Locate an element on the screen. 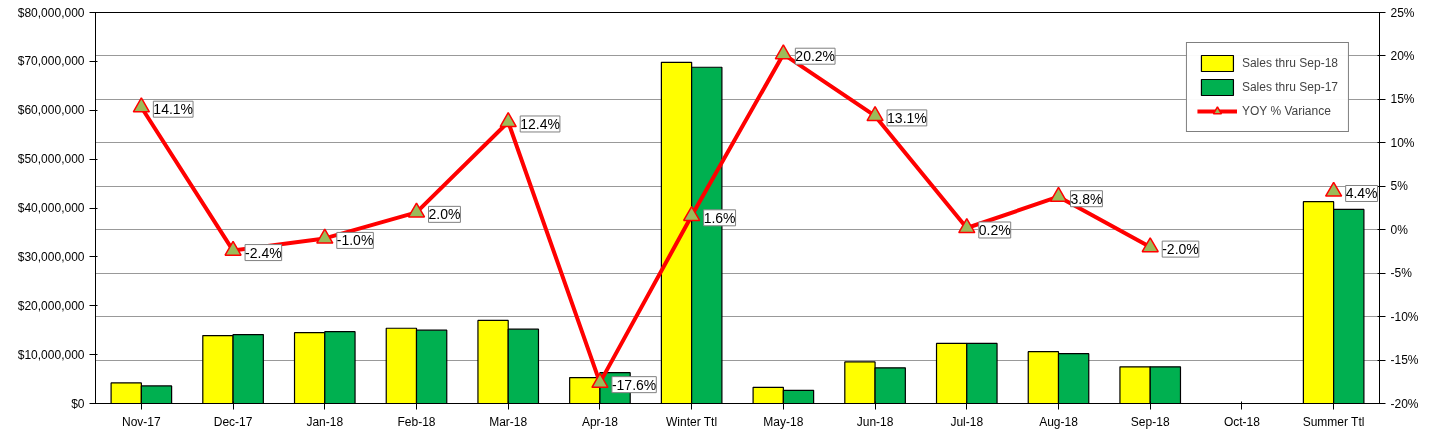  y2-tick-label: 10% is located at coordinates (1402, 142).